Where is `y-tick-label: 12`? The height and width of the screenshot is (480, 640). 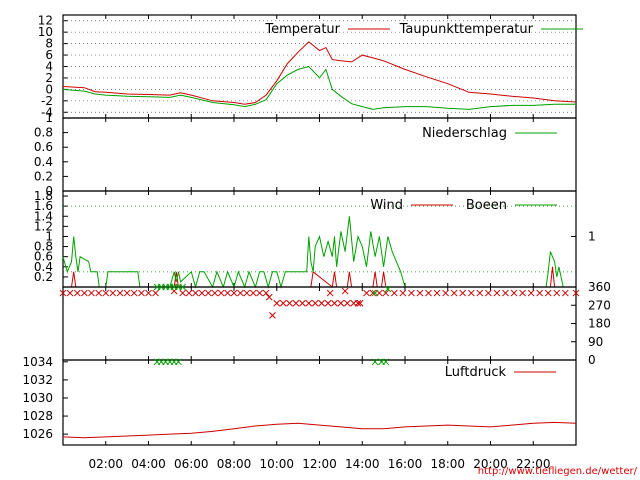 y-tick-label: 12 is located at coordinates (45, 21).